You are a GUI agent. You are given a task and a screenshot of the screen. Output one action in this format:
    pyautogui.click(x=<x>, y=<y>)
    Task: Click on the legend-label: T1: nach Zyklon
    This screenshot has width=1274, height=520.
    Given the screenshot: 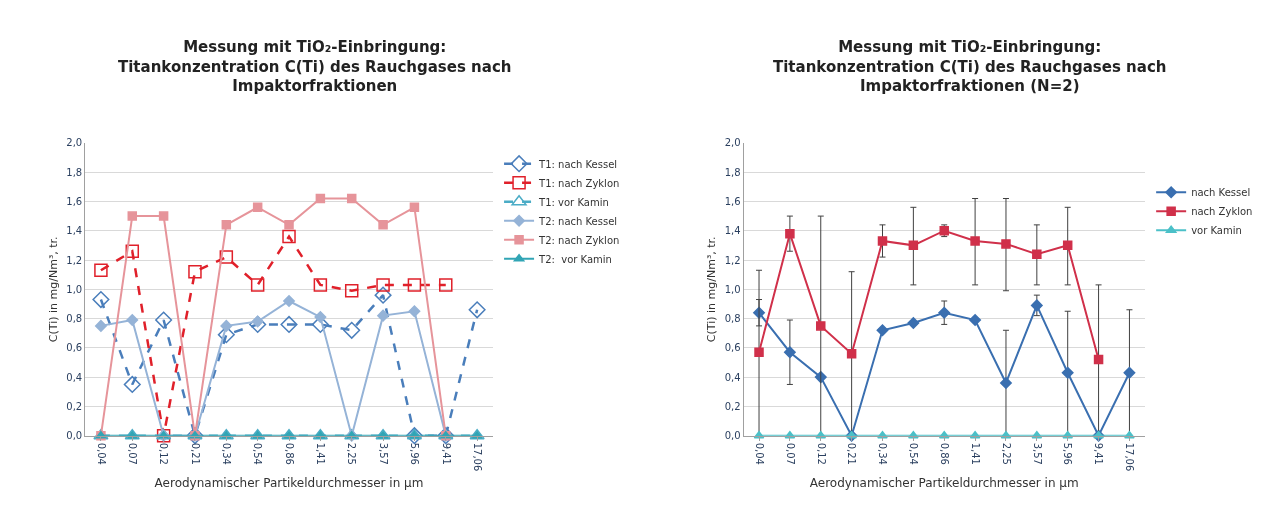 What is the action you would take?
    pyautogui.click(x=579, y=183)
    